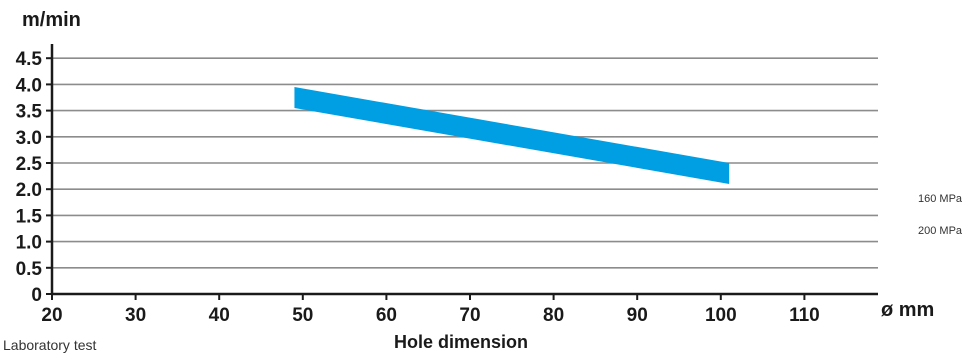 This screenshot has height=353, width=974. What do you see at coordinates (49, 345) in the screenshot?
I see `note-laboratory-test: Laboratory test` at bounding box center [49, 345].